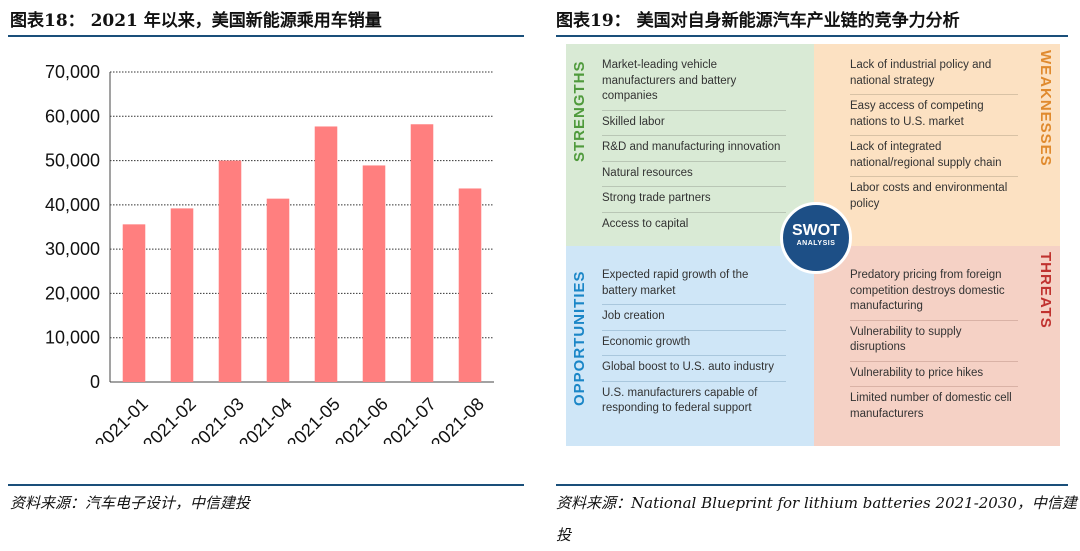 This screenshot has width=1080, height=551. What do you see at coordinates (645, 223) in the screenshot?
I see `strengths-item: Access to capital` at bounding box center [645, 223].